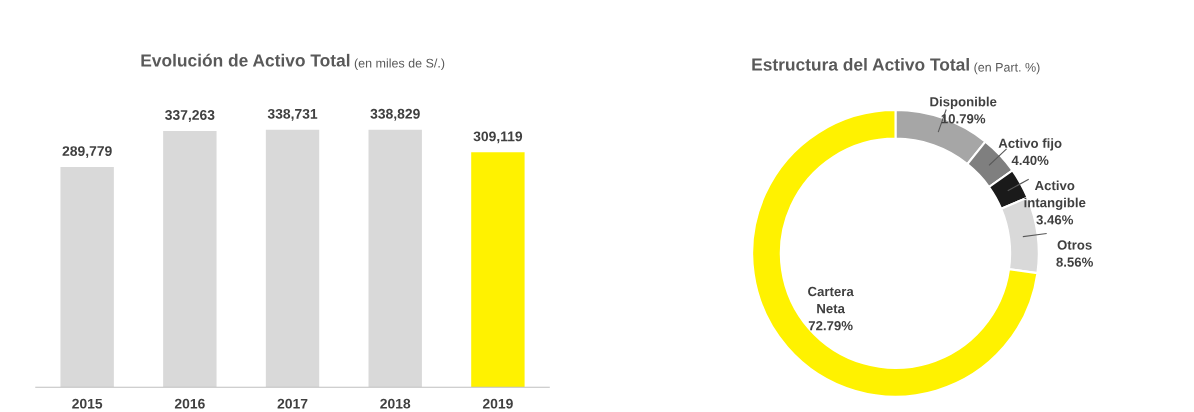 This screenshot has width=1194, height=412. Describe the element at coordinates (831, 300) in the screenshot. I see `slice-label: Cartera Neta` at that location.